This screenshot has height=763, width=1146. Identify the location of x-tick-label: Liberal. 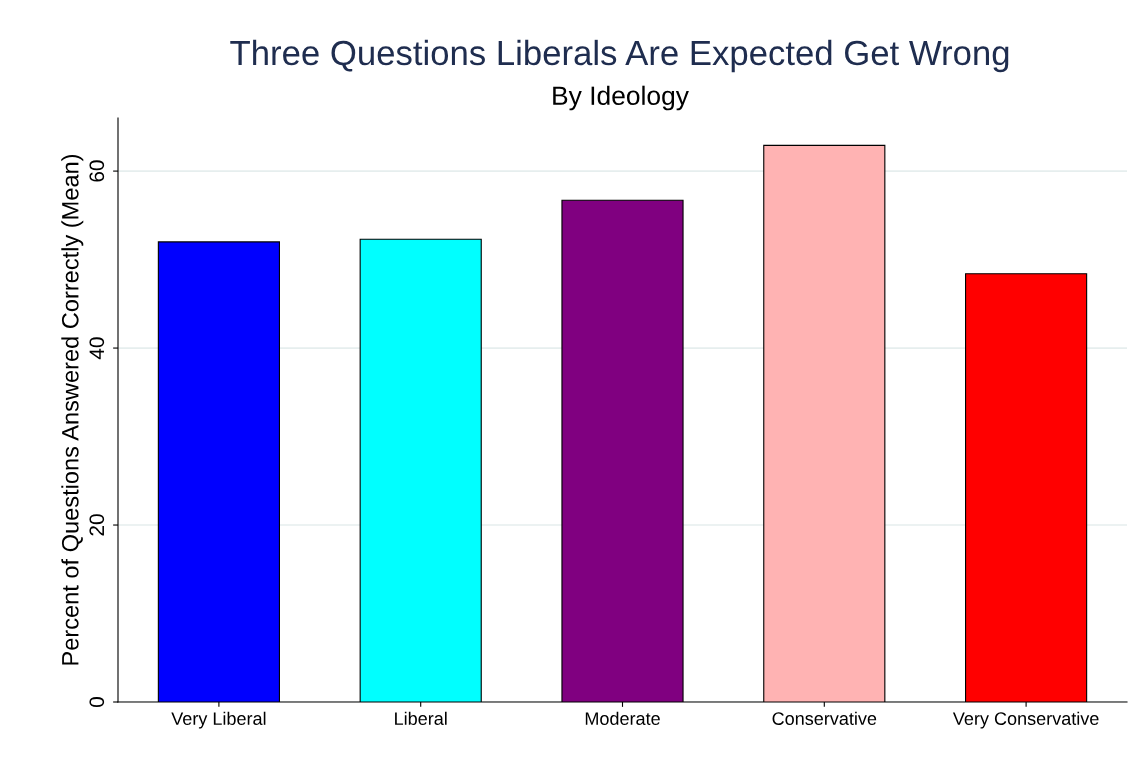
(421, 718).